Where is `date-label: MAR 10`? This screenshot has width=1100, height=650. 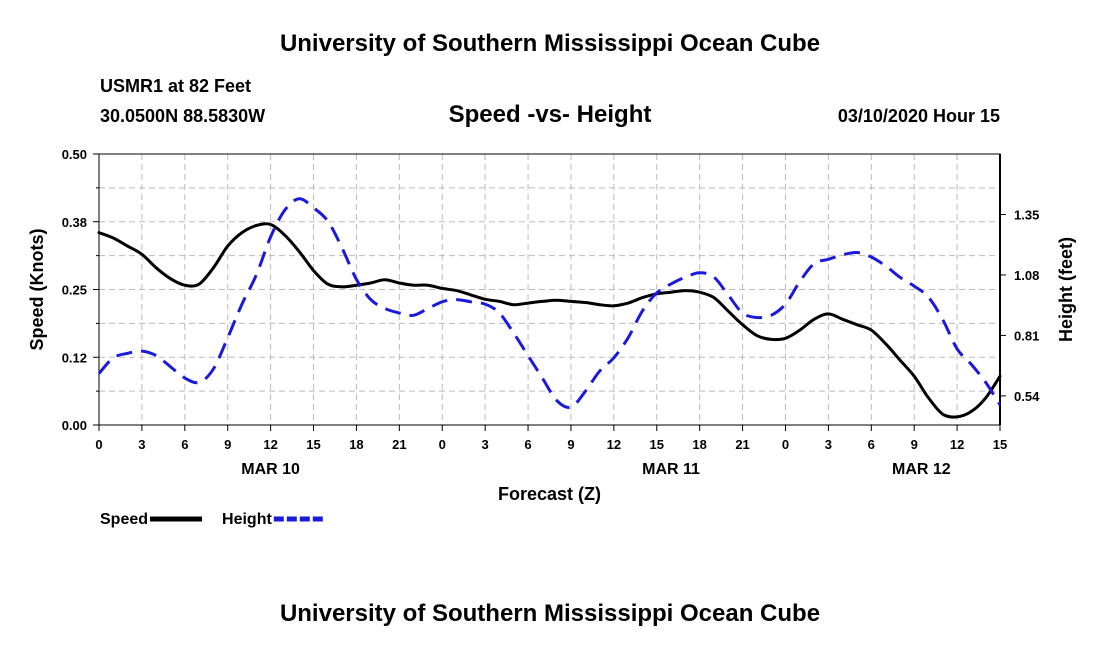
date-label: MAR 10 is located at coordinates (270, 469).